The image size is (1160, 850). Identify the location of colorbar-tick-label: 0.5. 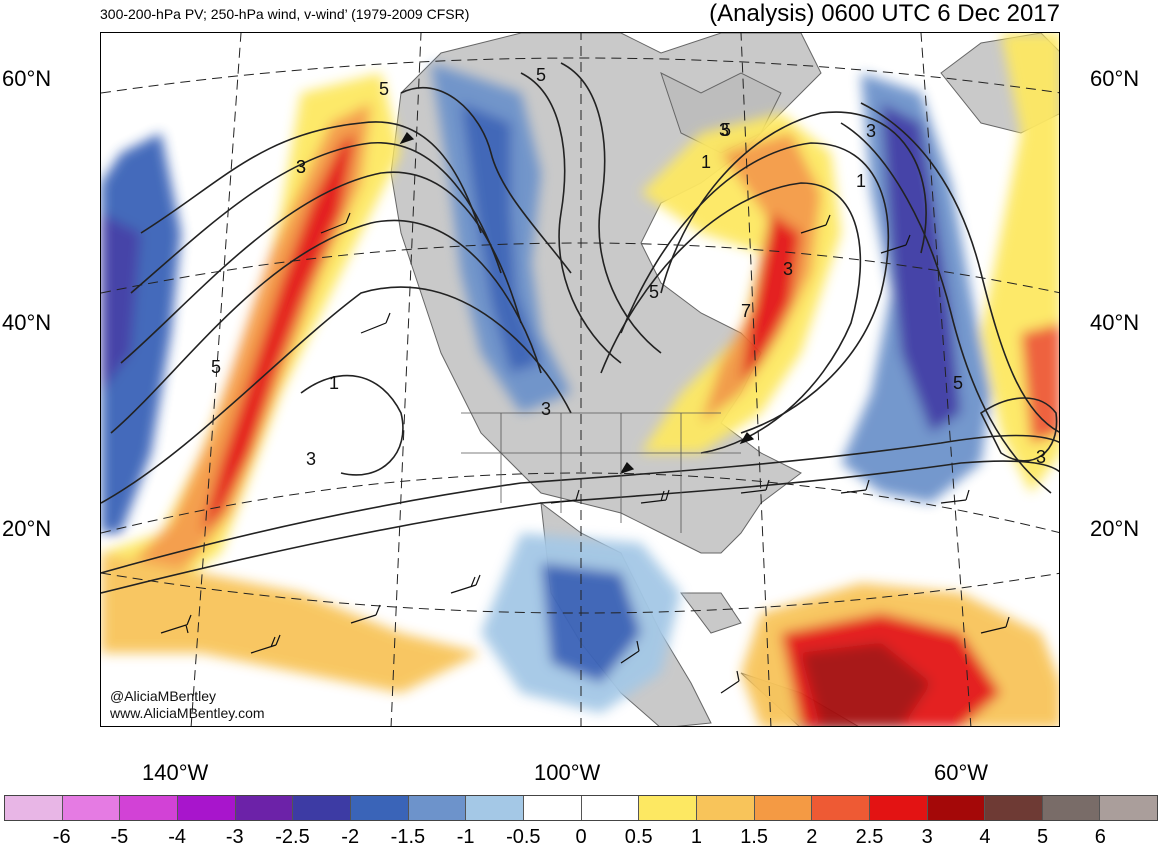
(638, 837).